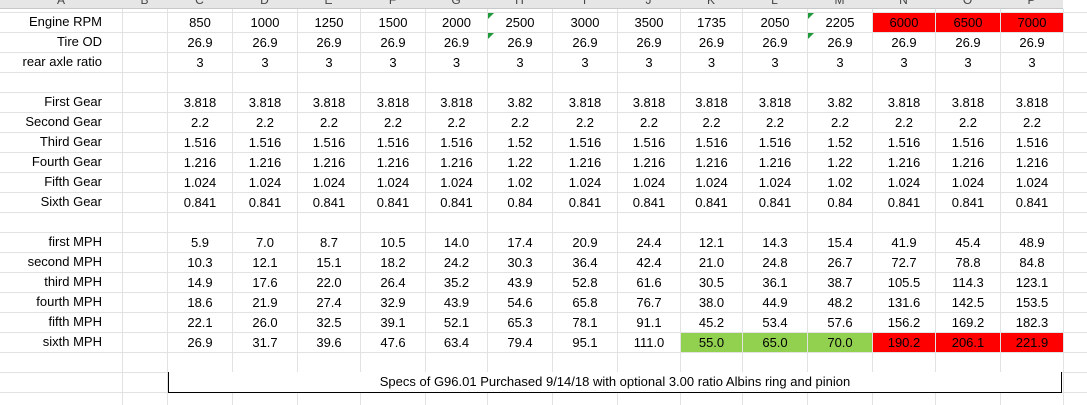 Image resolution: width=1087 pixels, height=405 pixels. What do you see at coordinates (904, 282) in the screenshot?
I see `data-cell: 105.5` at bounding box center [904, 282].